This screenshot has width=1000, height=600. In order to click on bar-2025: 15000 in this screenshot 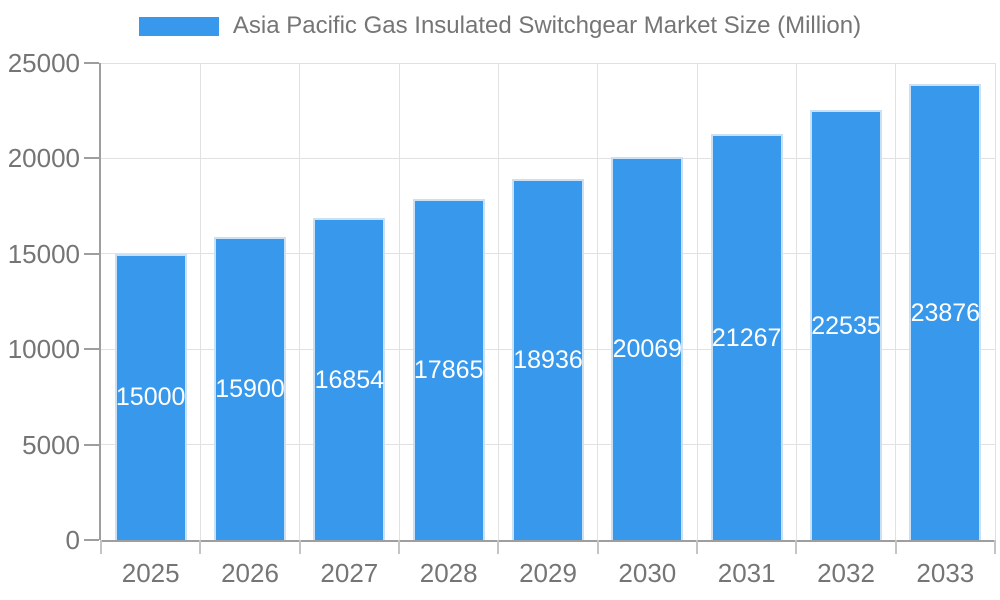, I will do `click(150, 396)`.